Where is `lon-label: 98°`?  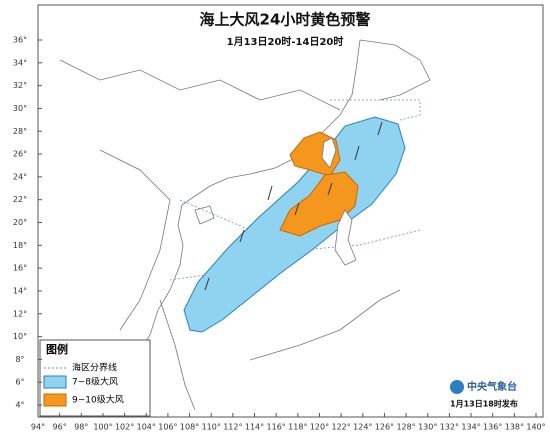 lon-label: 98° is located at coordinates (81, 427).